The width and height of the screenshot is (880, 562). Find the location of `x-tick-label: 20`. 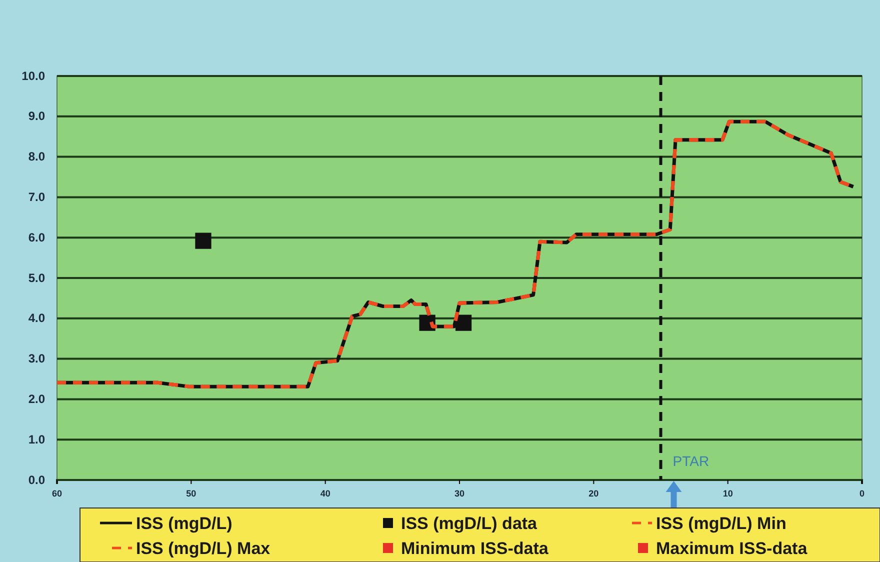

x-tick-label: 20 is located at coordinates (593, 493).